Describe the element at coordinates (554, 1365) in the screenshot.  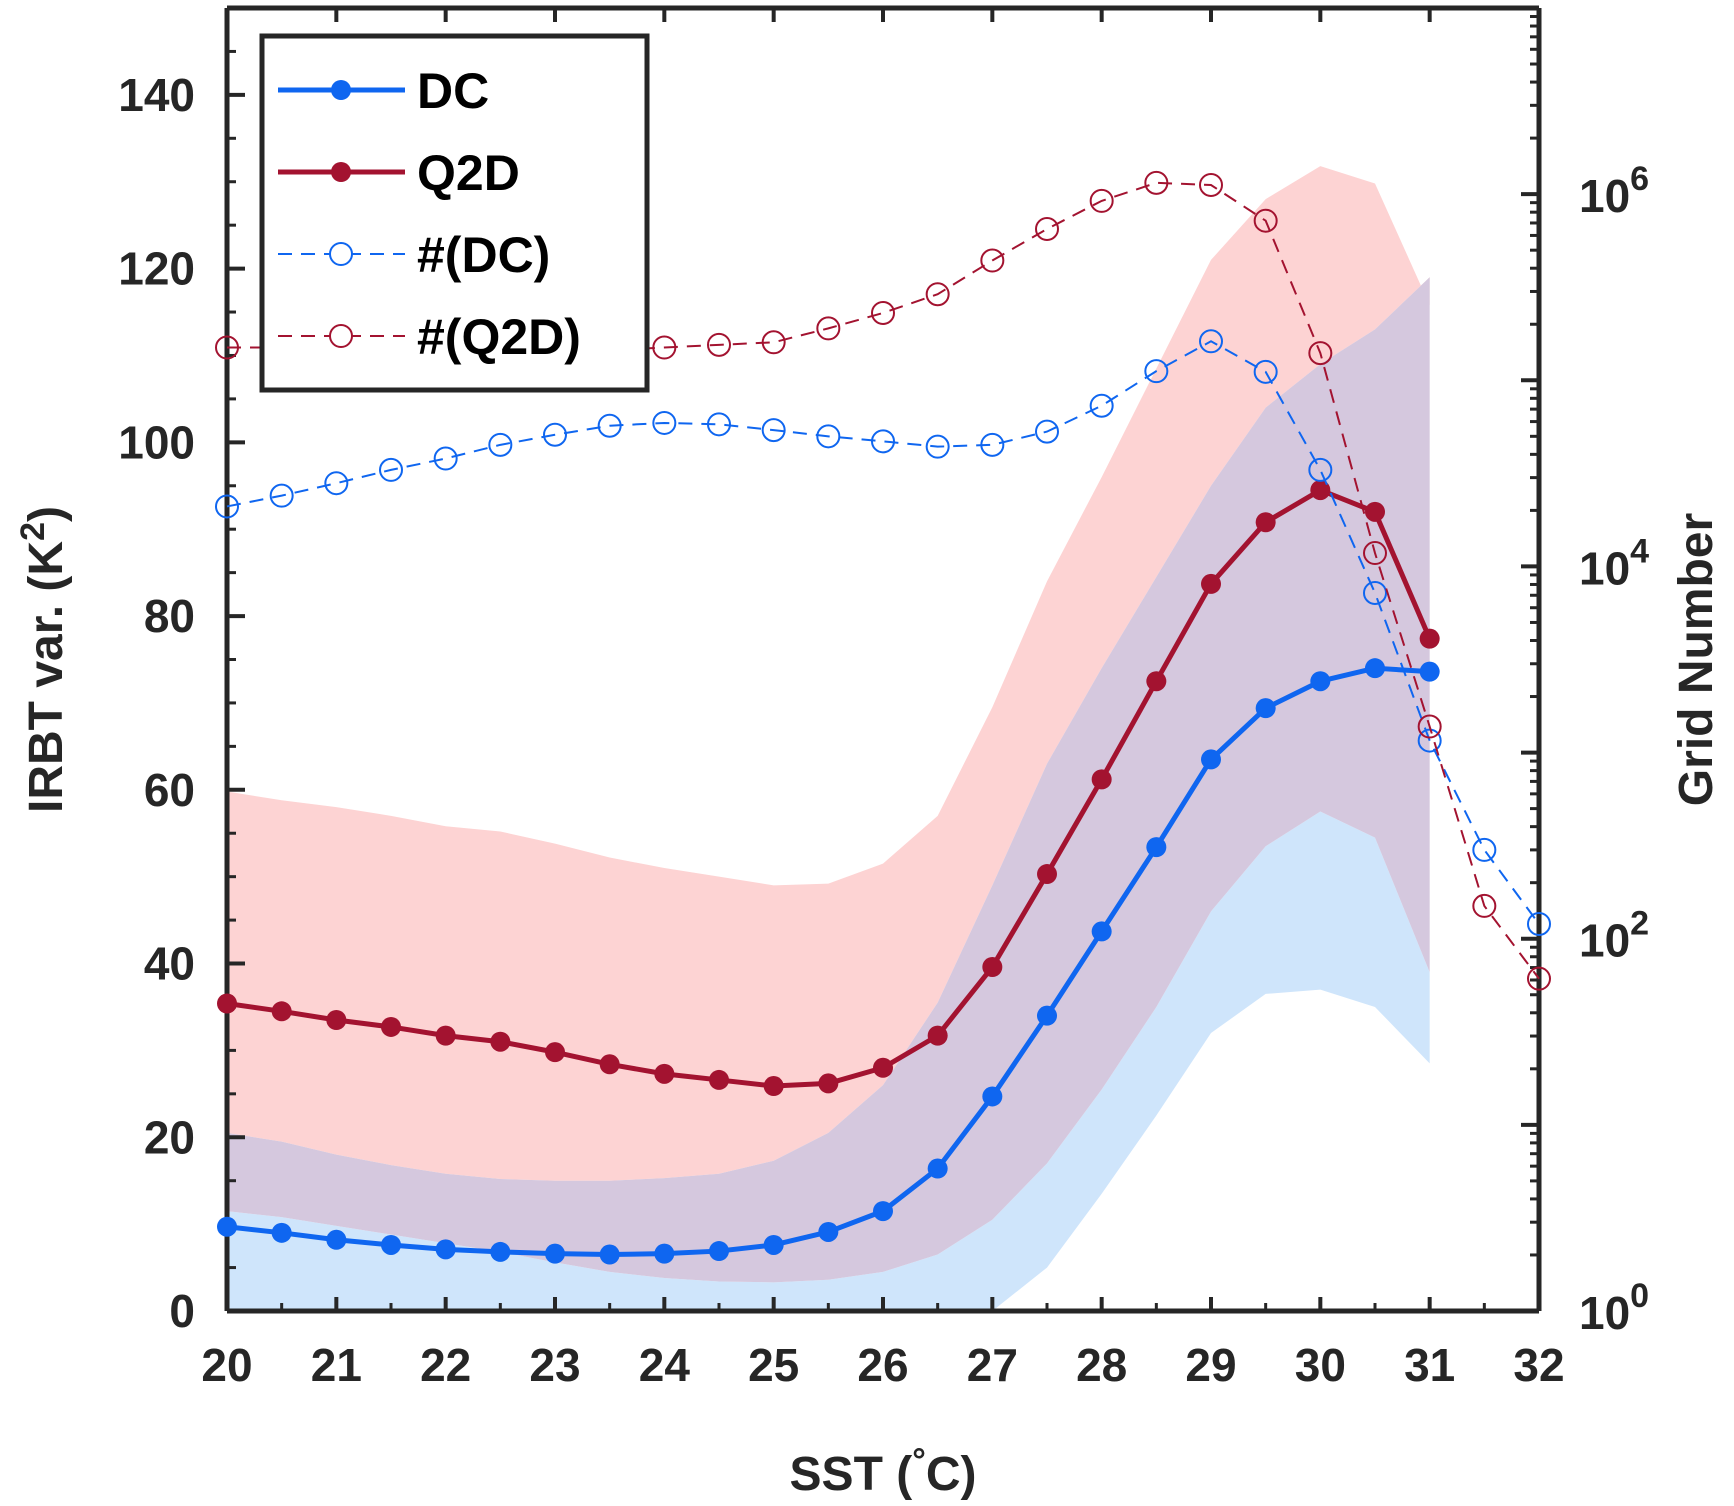
I see `x-tick-label: 23` at that location.